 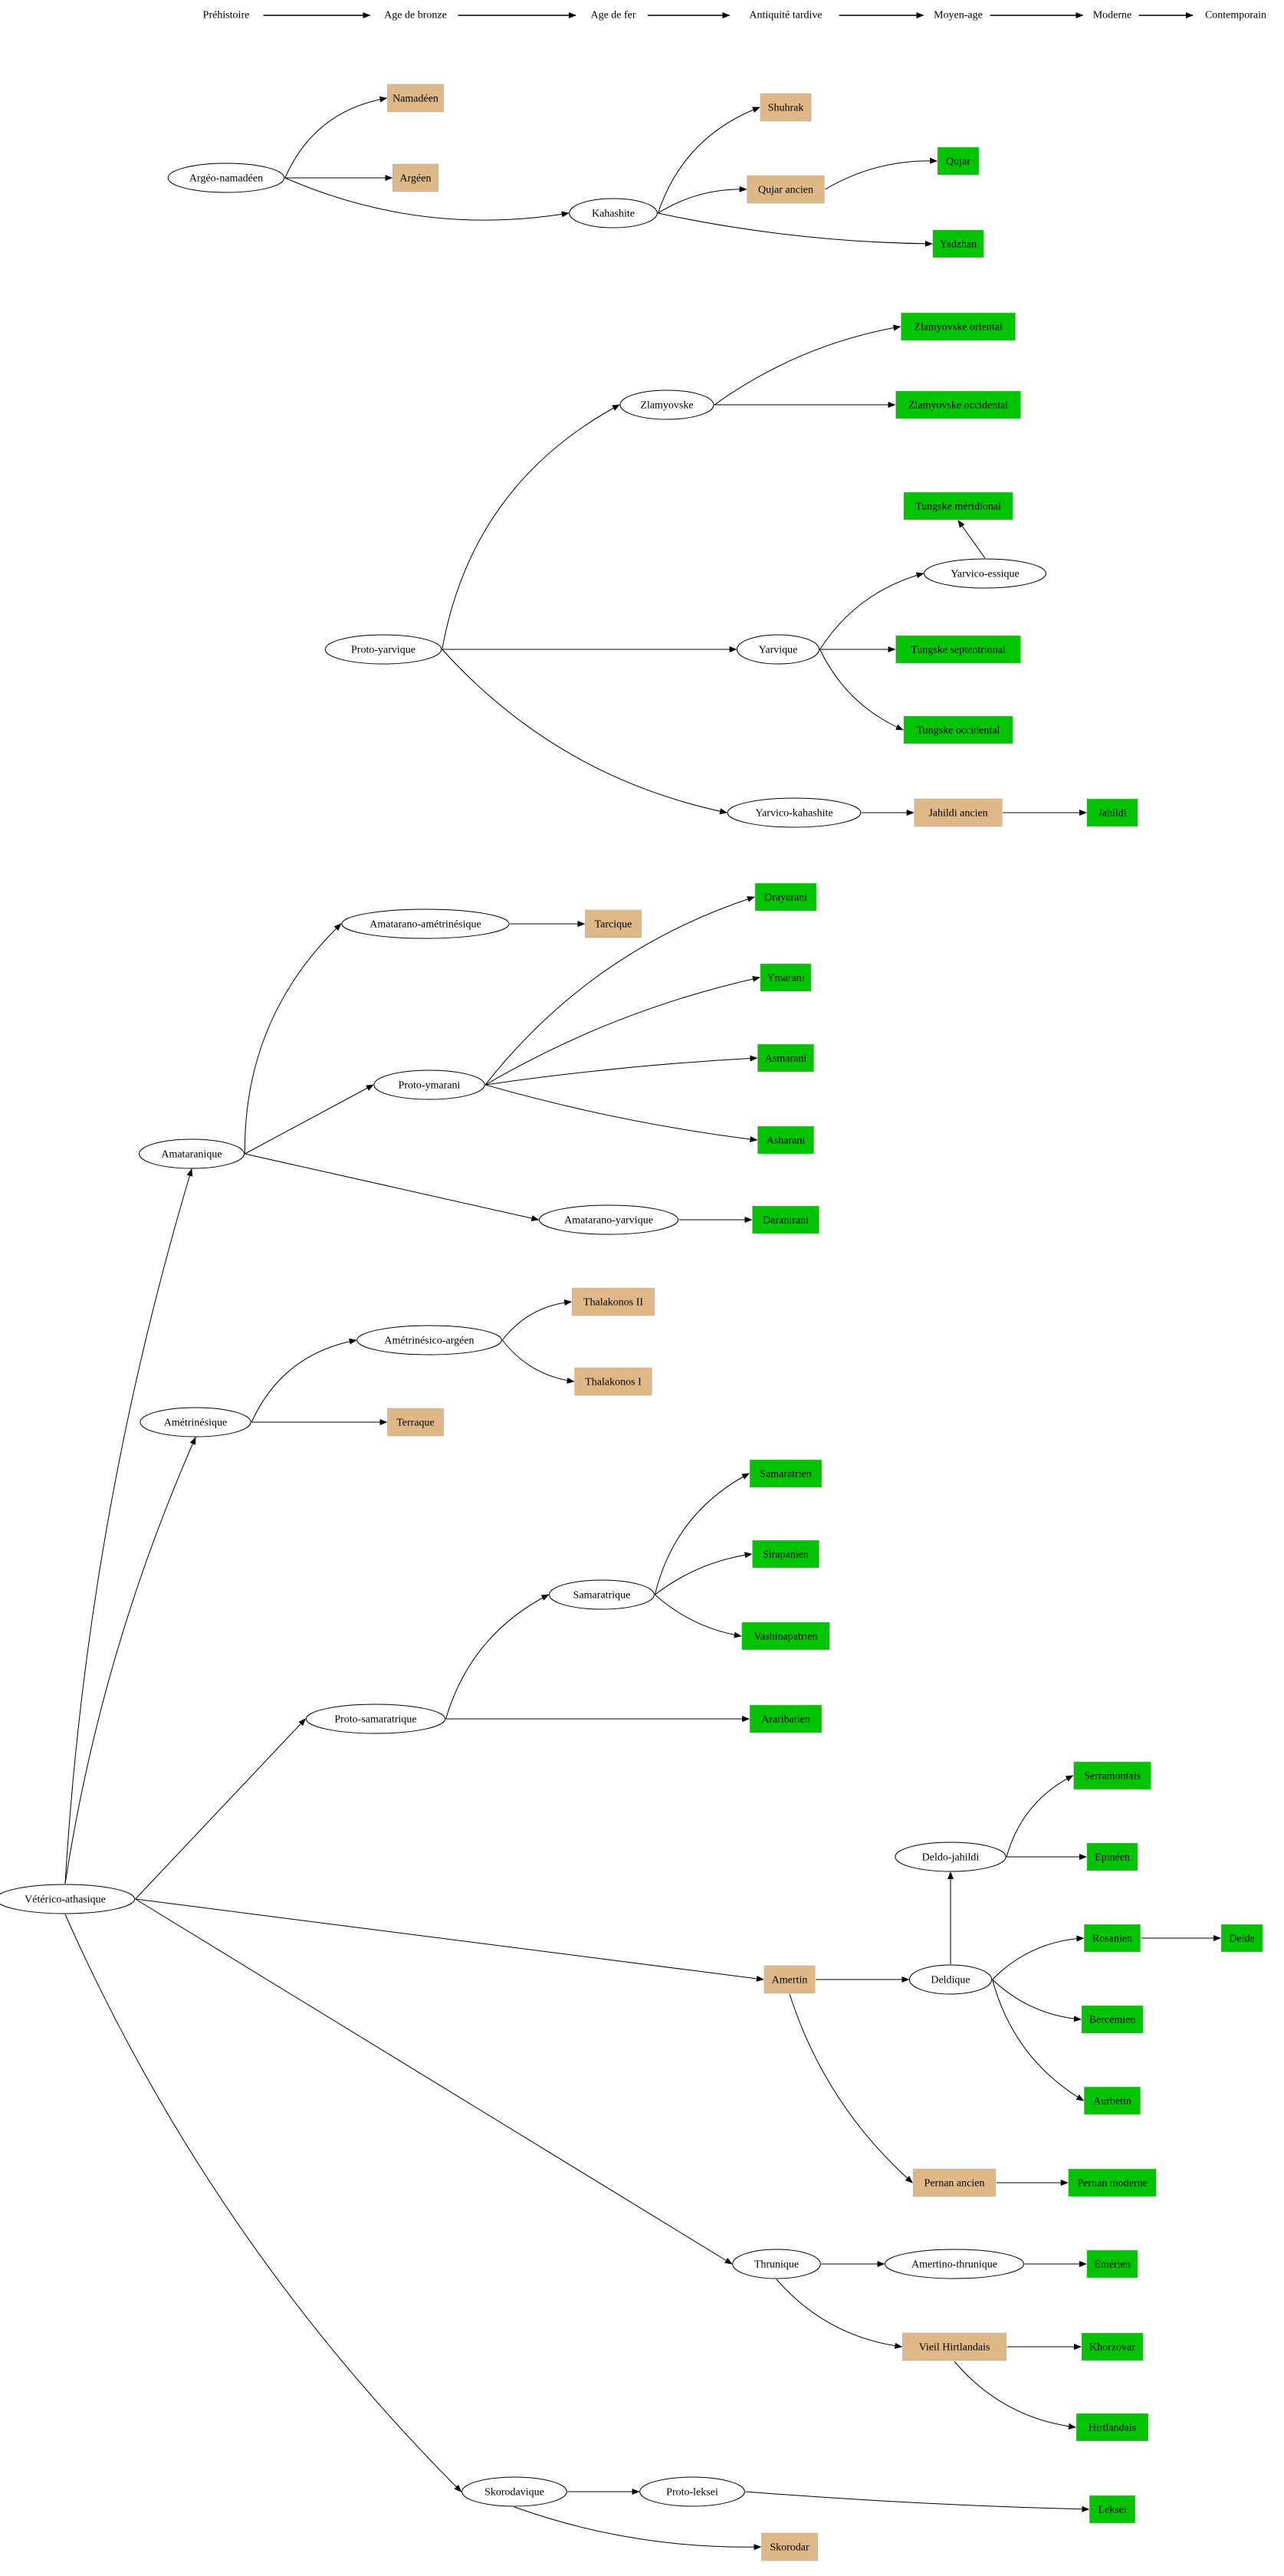 What do you see at coordinates (263, 2203) in the screenshot?
I see `edge-veterico-skorodavique` at bounding box center [263, 2203].